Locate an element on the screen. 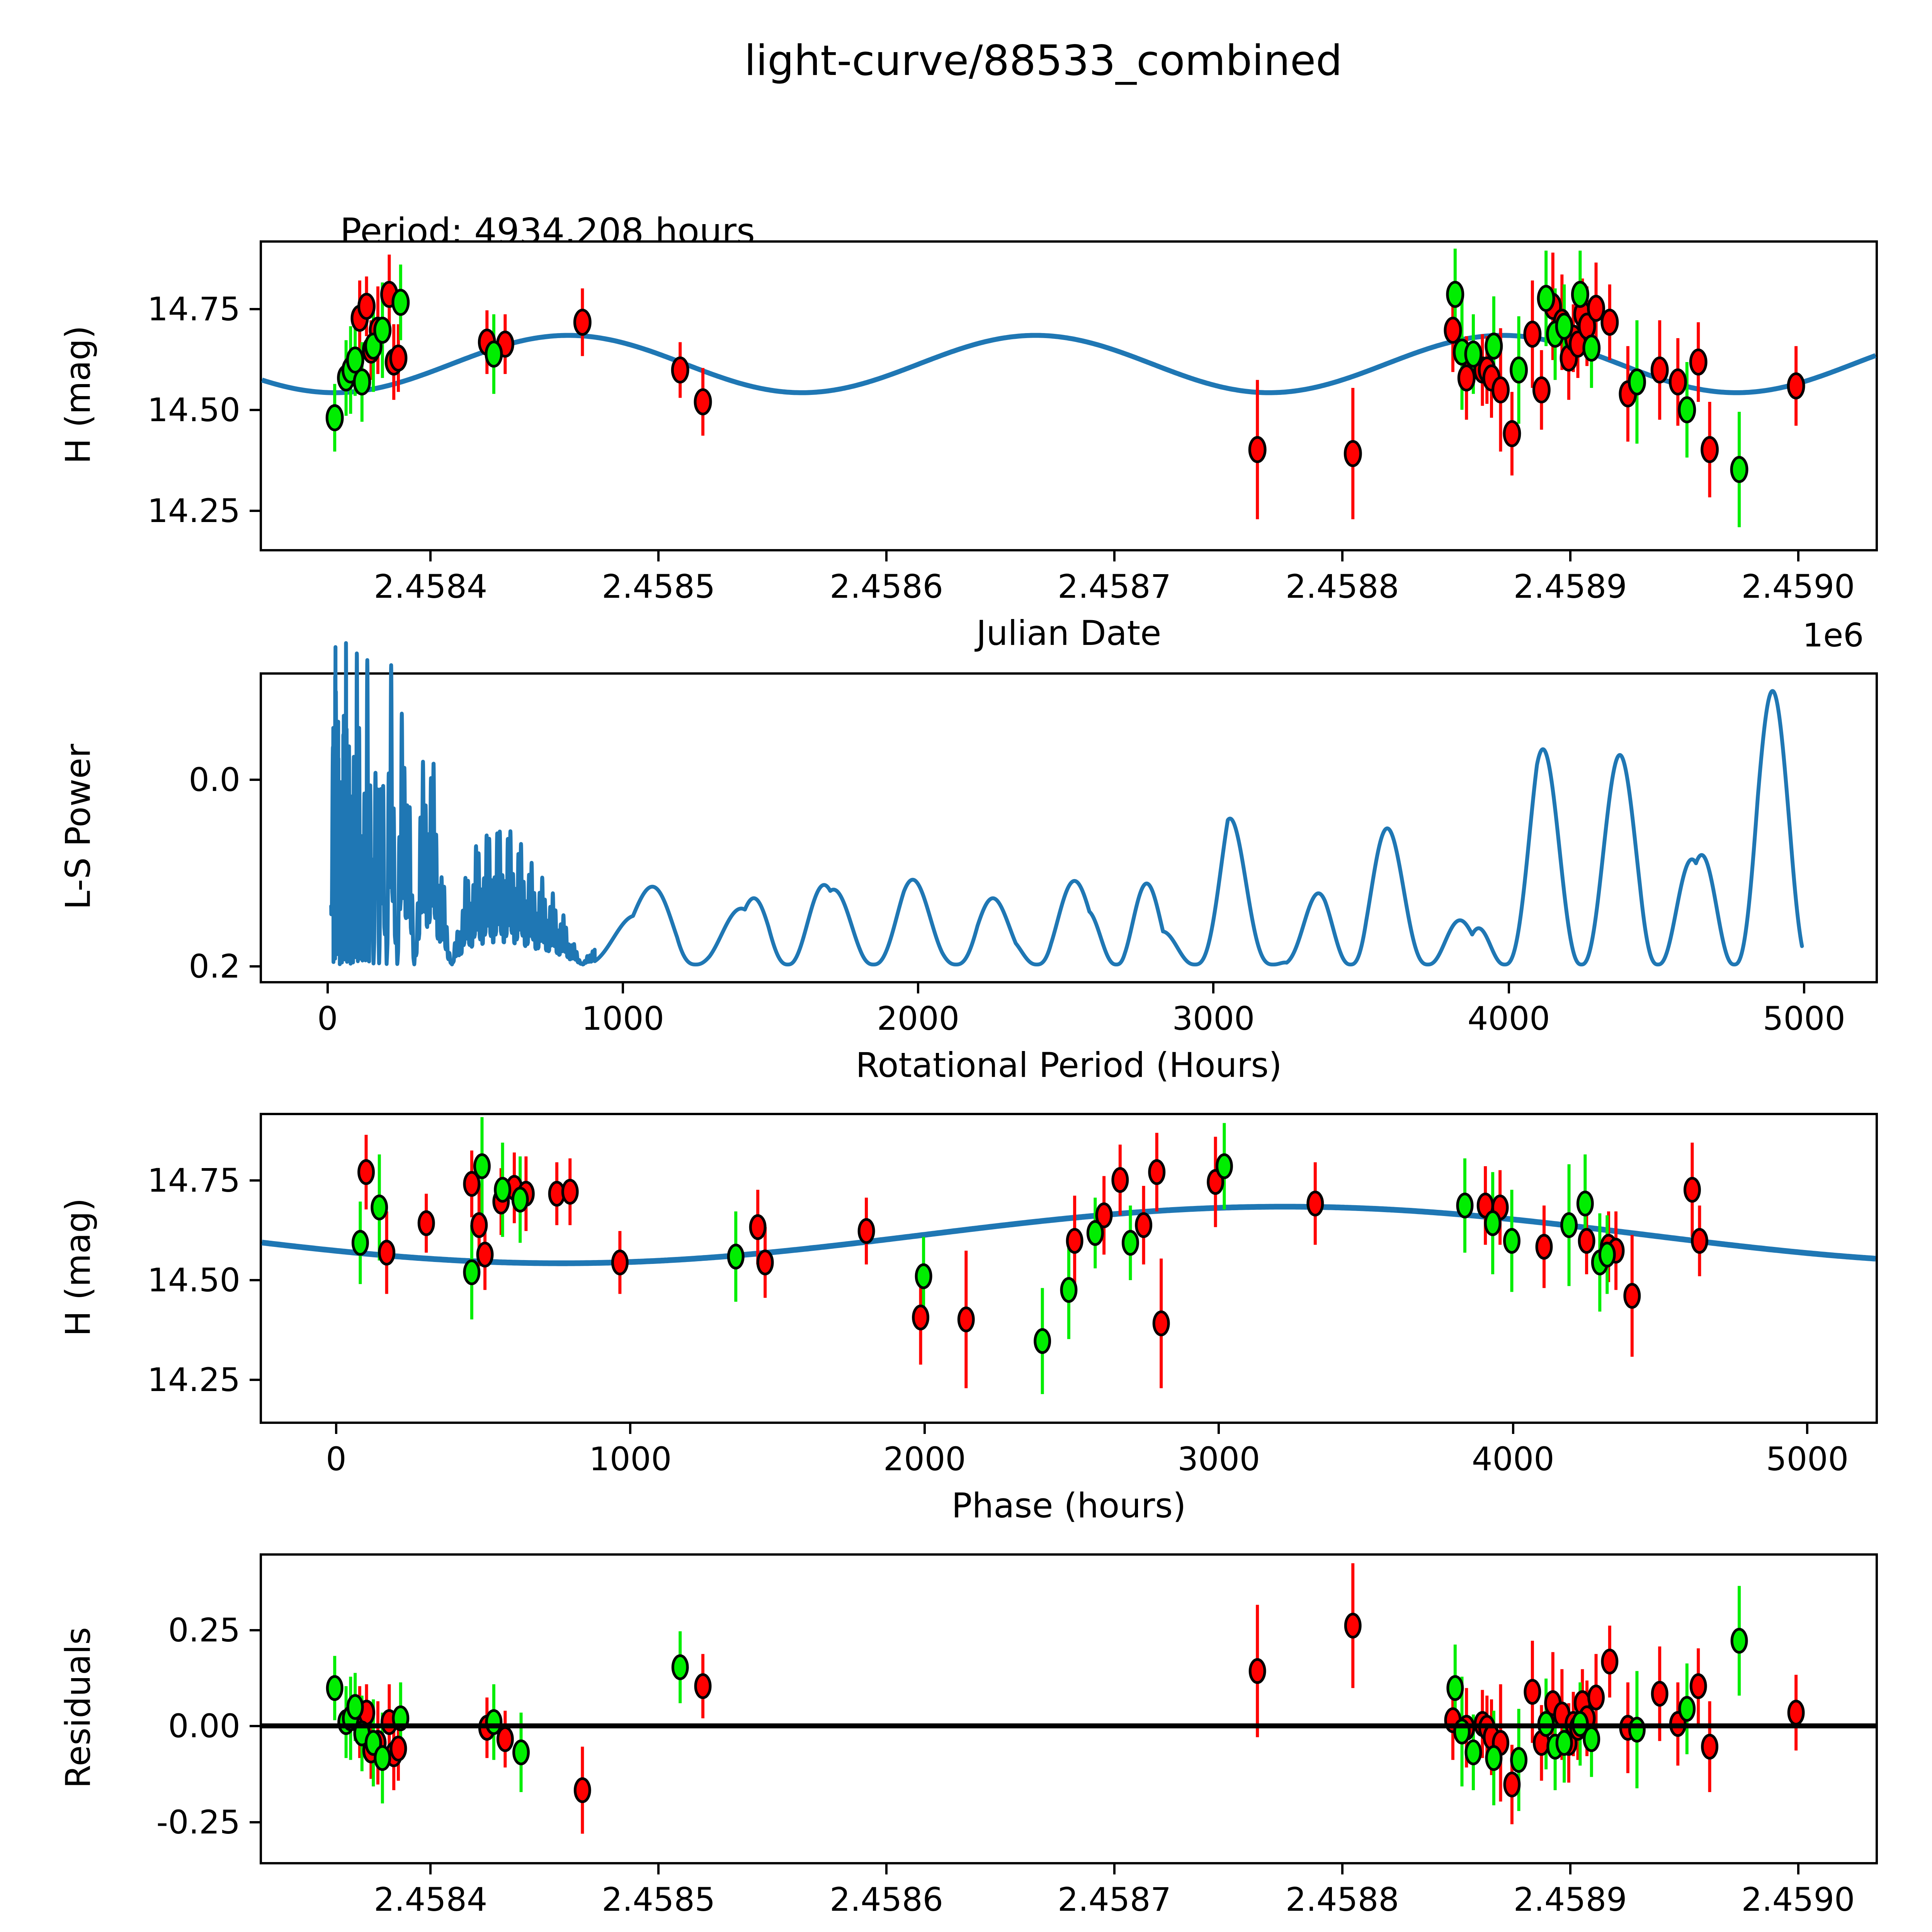  lightcurve-plot-area is located at coordinates (1069, 388).